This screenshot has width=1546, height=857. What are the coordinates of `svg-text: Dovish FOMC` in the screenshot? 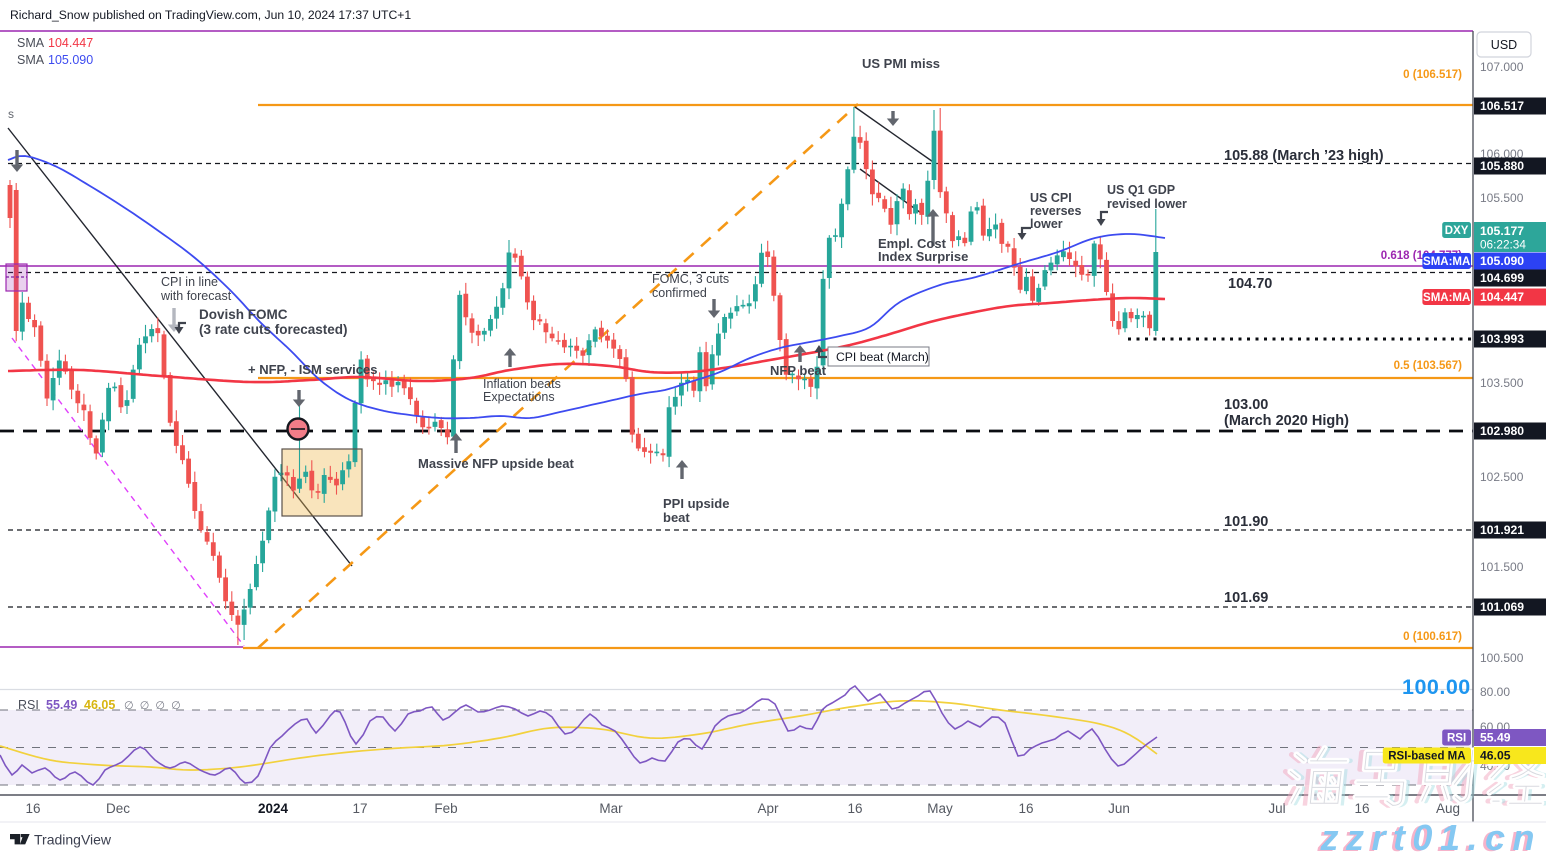 It's located at (243, 314).